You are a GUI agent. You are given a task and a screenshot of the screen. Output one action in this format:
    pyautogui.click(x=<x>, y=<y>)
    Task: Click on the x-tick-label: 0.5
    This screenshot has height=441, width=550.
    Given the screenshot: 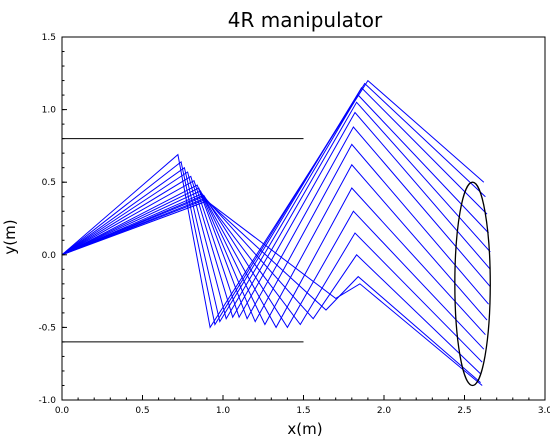 What is the action you would take?
    pyautogui.click(x=142, y=411)
    